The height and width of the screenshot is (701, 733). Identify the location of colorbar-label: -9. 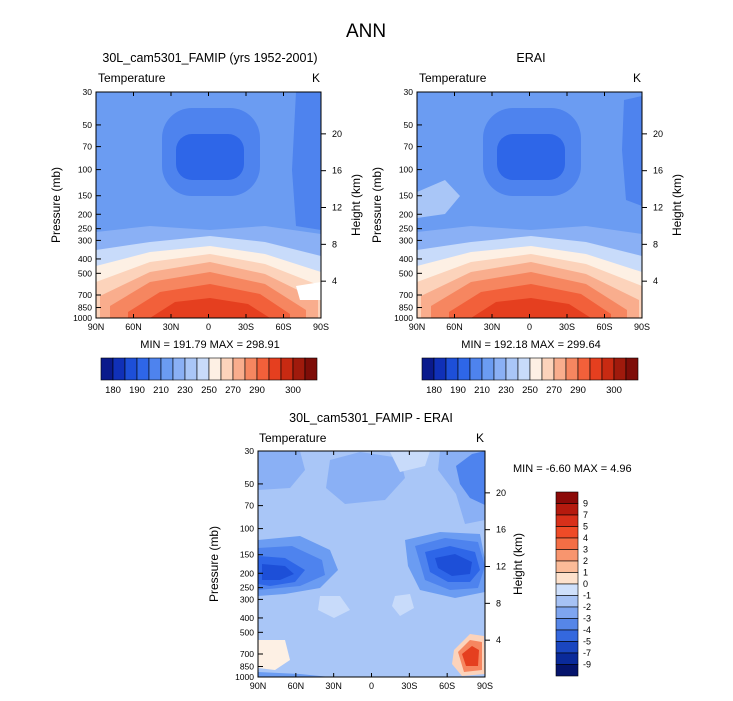
(587, 665).